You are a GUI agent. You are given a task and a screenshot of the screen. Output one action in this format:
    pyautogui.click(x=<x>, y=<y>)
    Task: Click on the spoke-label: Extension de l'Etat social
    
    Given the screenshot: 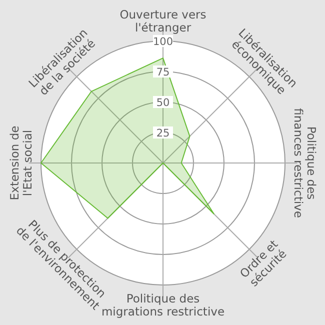 What is the action you would take?
    pyautogui.click(x=21, y=163)
    